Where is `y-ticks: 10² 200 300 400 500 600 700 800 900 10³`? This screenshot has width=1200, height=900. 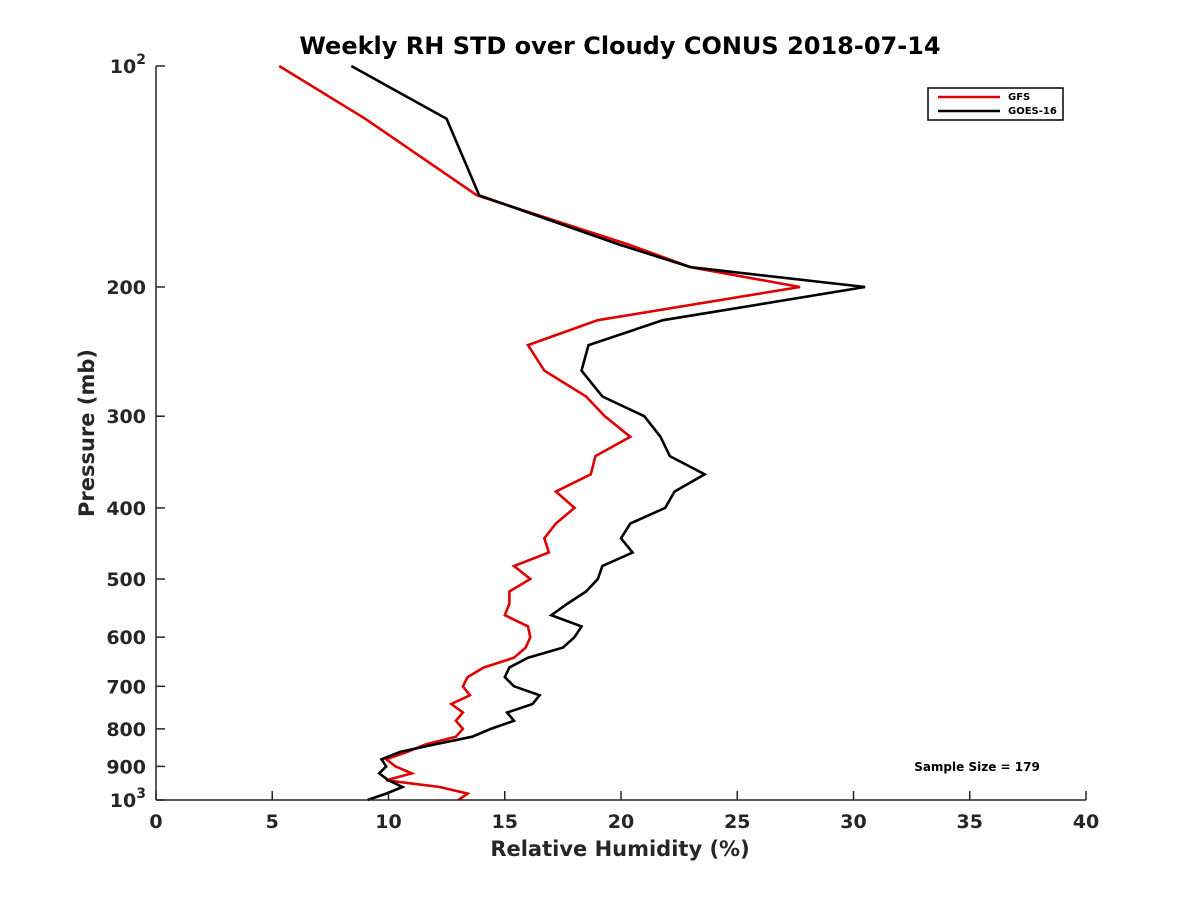
y-ticks: 10² 200 300 400 500 600 700 800 900 10³ is located at coordinates (135, 432).